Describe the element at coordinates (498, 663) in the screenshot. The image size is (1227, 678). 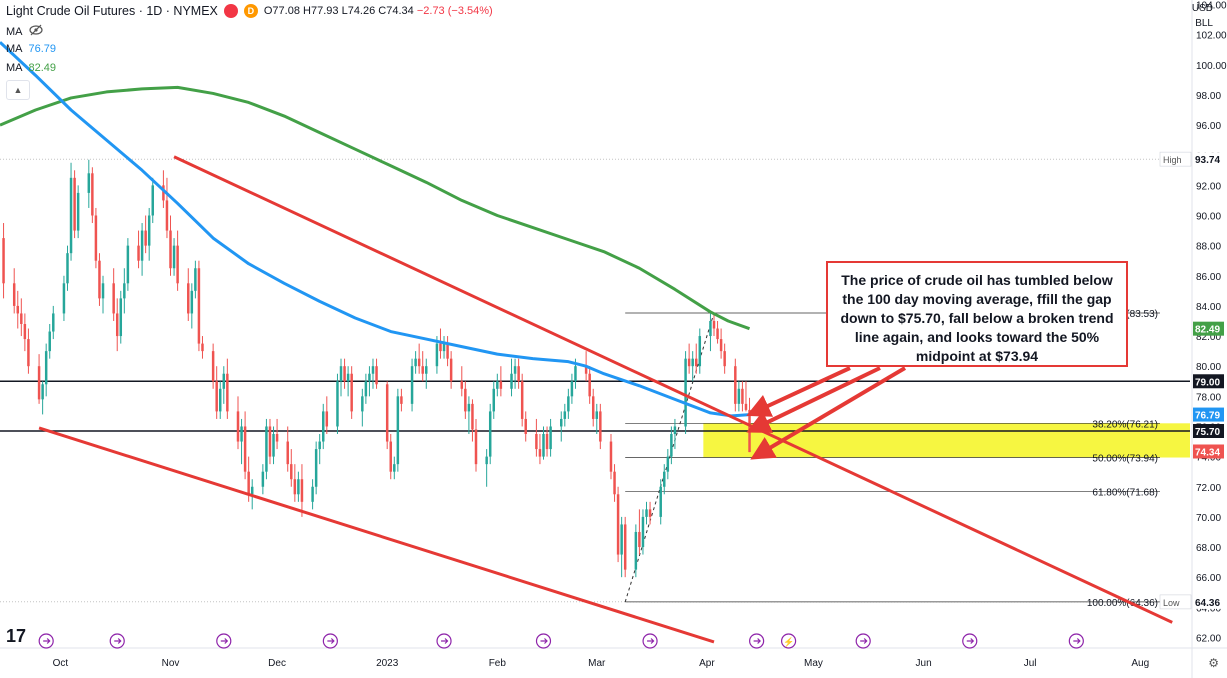
I see `time-tick-label: Feb` at that location.